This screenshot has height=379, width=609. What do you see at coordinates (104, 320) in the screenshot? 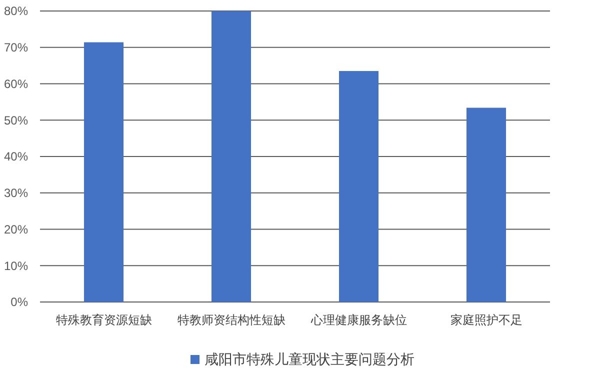
I see `x-tick-label: 特殊教育资源短缺` at bounding box center [104, 320].